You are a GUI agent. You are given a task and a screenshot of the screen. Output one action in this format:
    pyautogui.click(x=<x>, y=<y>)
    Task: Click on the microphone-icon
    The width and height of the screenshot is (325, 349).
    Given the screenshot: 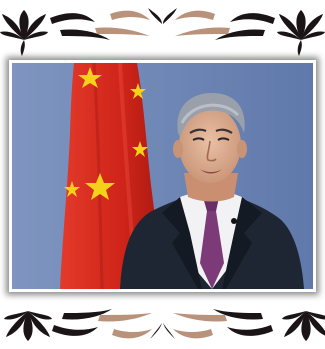 What is the action you would take?
    pyautogui.click(x=234, y=221)
    